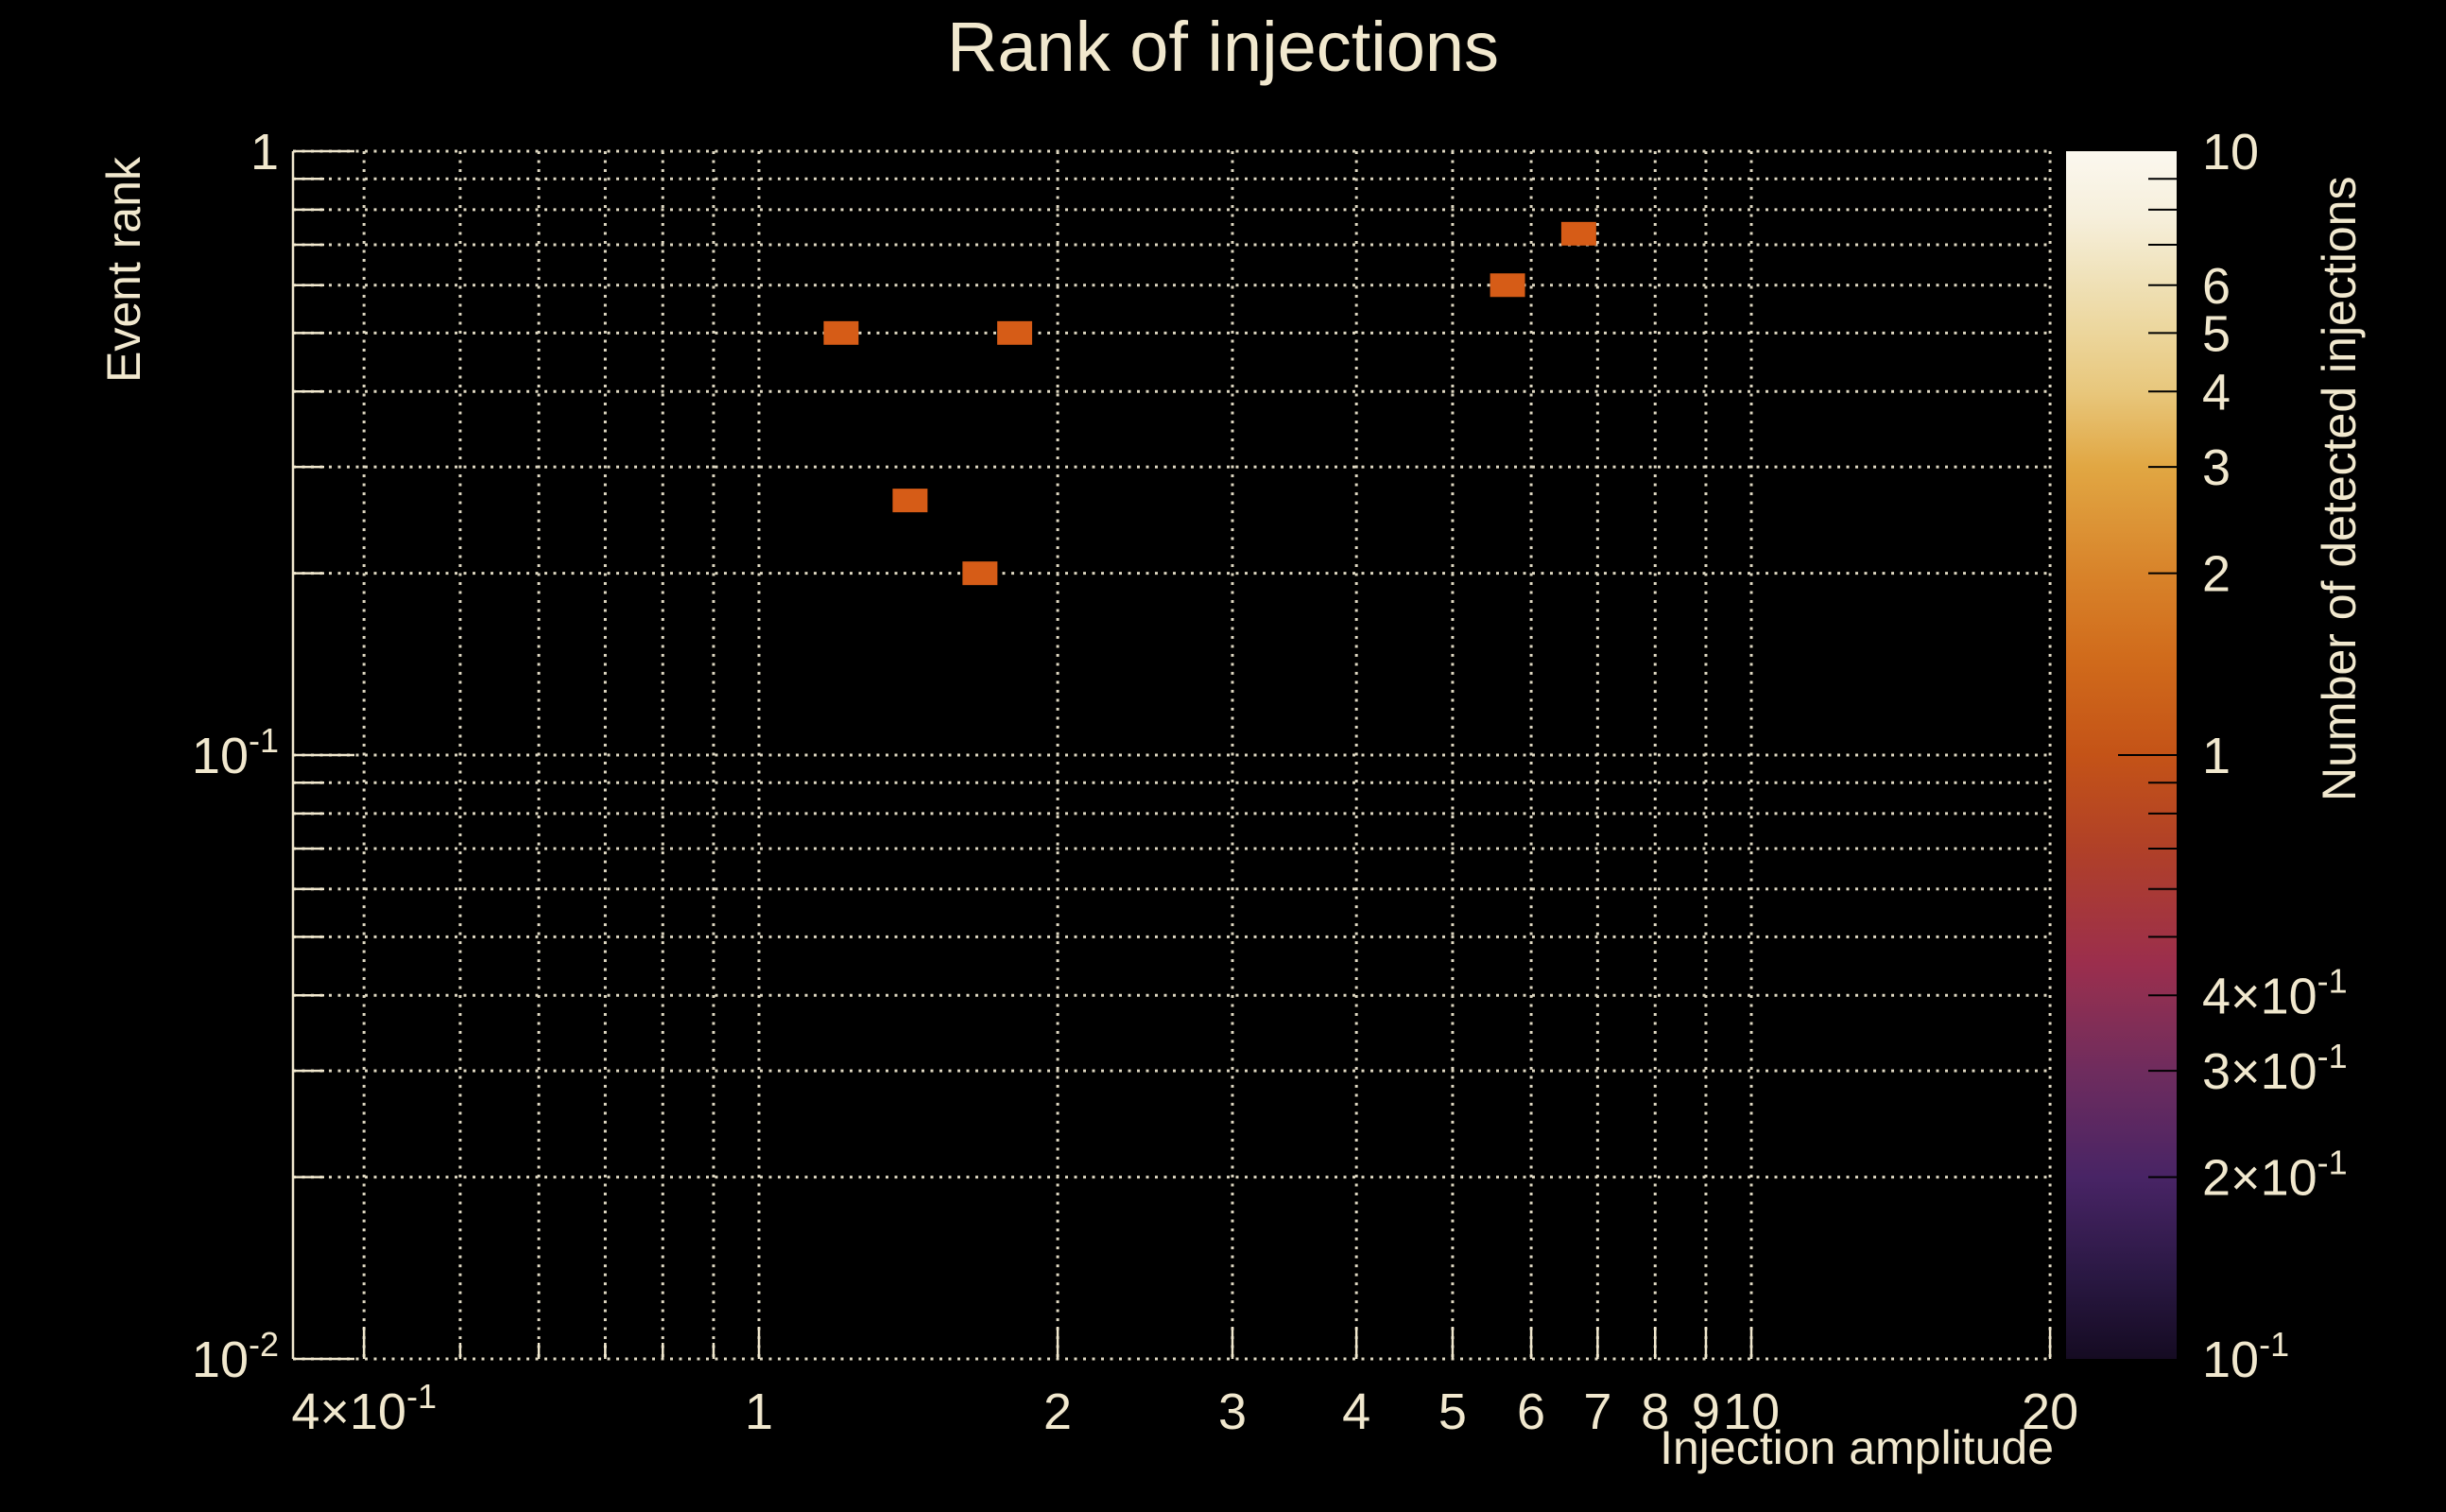 Image resolution: width=2446 pixels, height=1512 pixels. What do you see at coordinates (2245, 1356) in the screenshot?
I see `colorbar-tick-label: 10-1` at bounding box center [2245, 1356].